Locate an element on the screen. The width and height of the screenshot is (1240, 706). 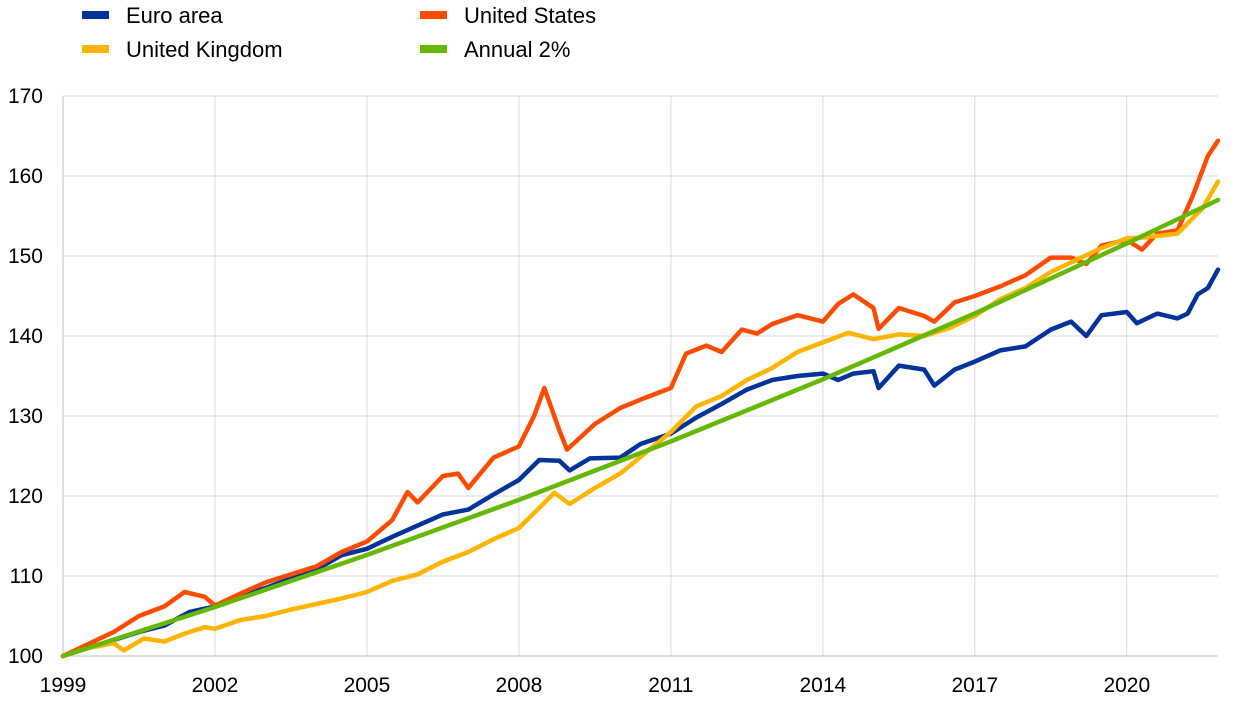
y-tick-label-120: 120 is located at coordinates (25, 496).